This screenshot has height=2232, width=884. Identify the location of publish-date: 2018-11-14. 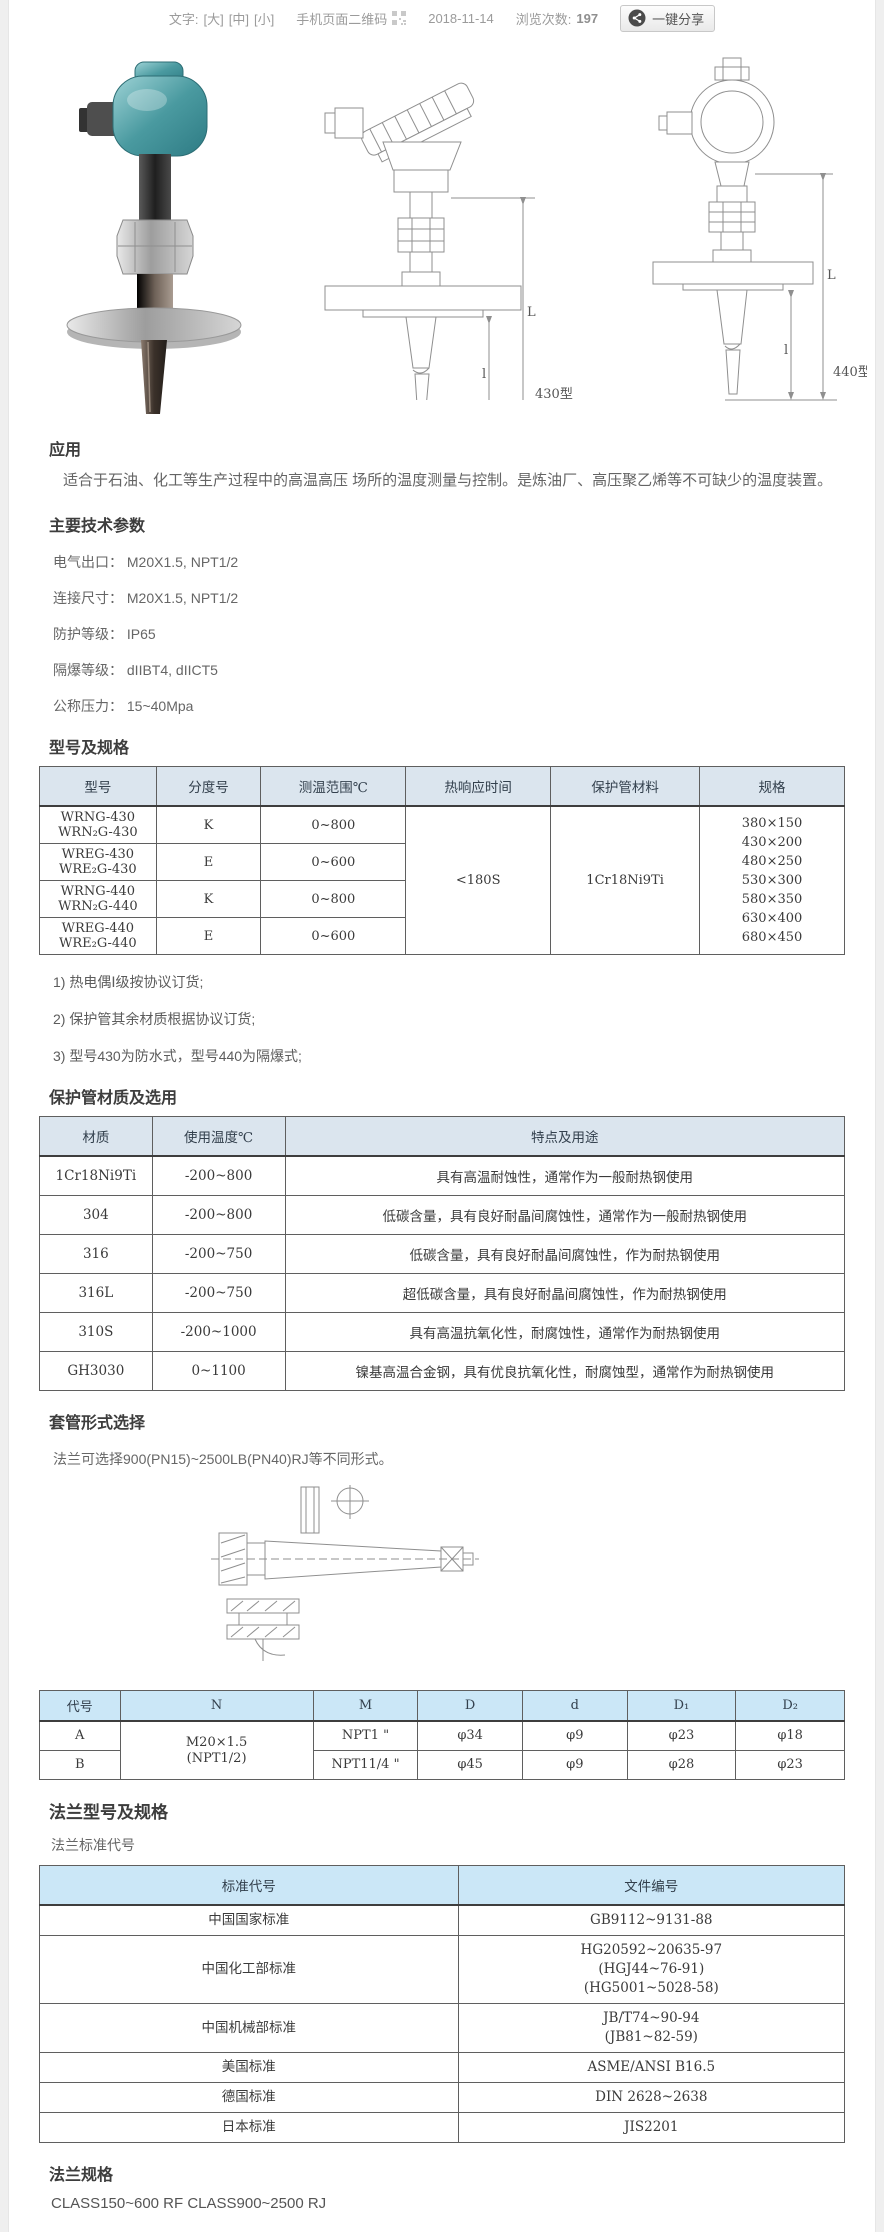
(461, 18).